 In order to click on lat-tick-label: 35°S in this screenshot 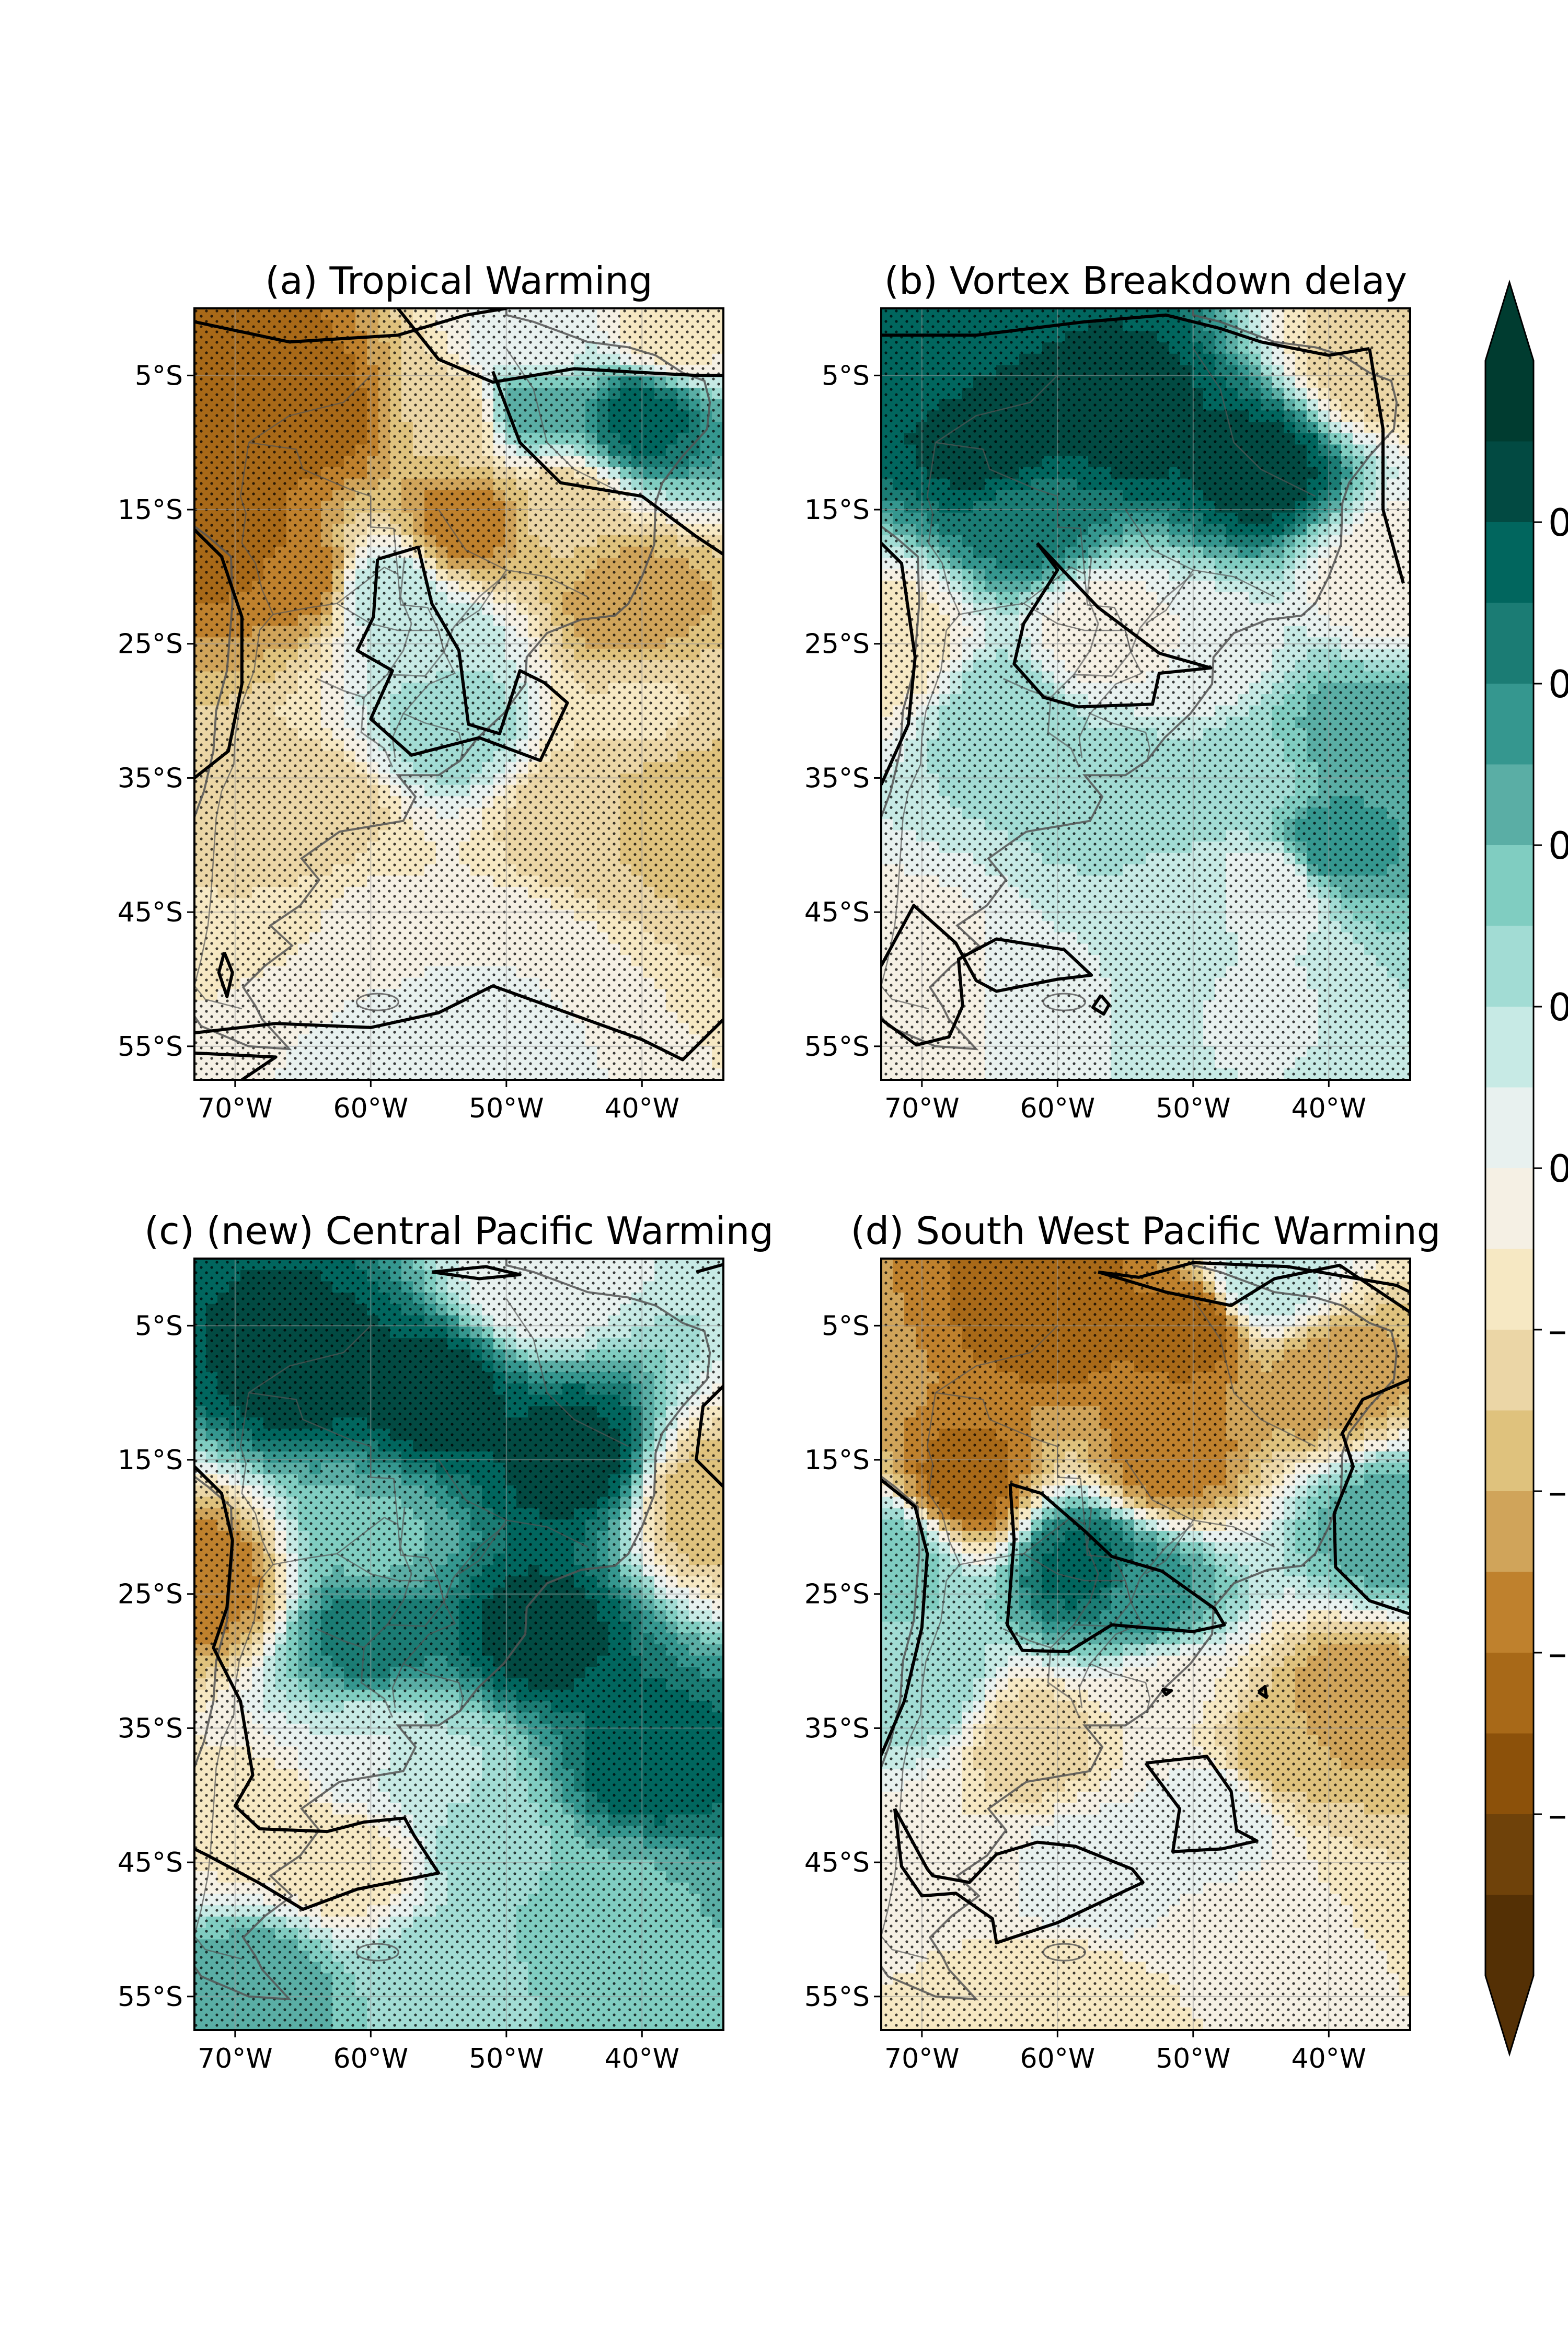, I will do `click(150, 778)`.